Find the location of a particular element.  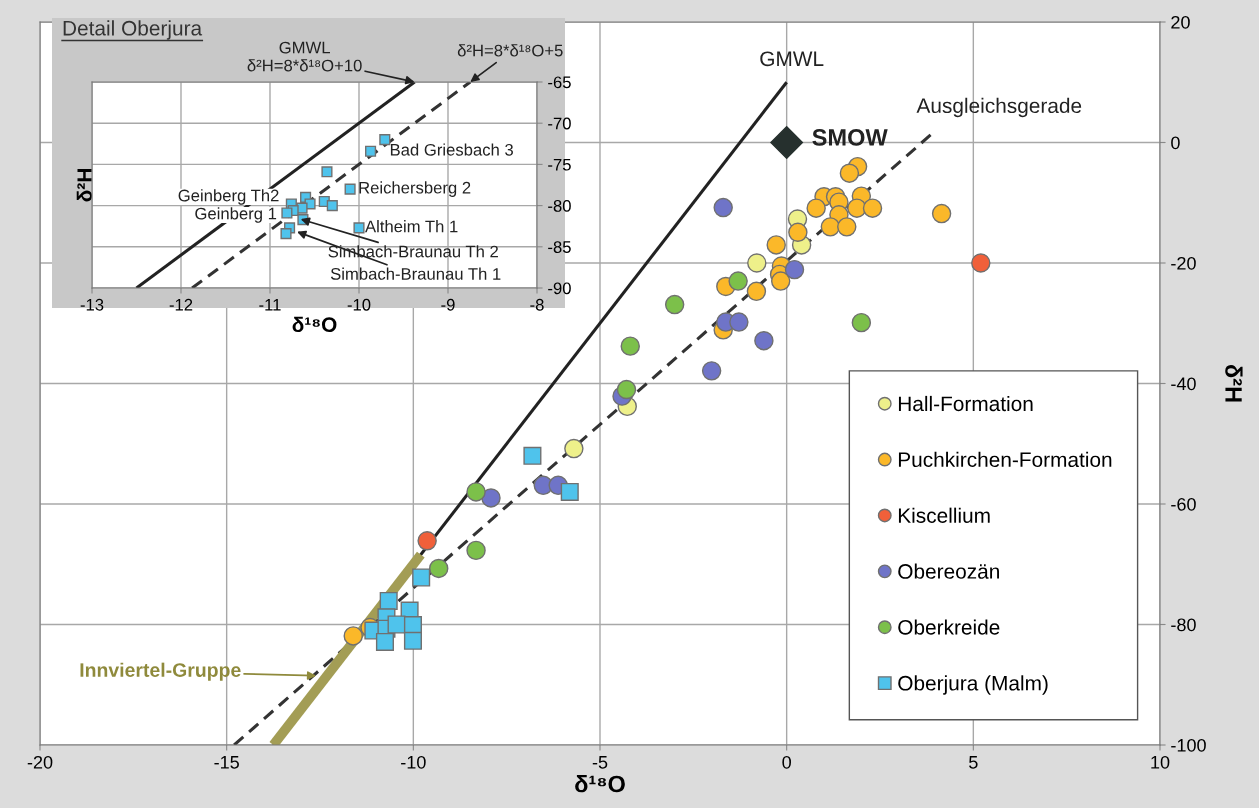

annotation: SMOW is located at coordinates (850, 137).